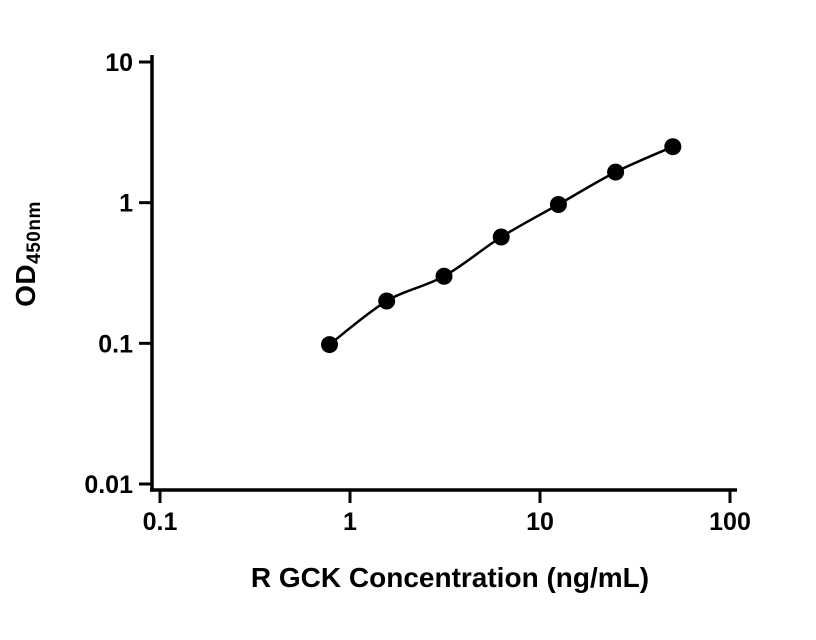 The image size is (816, 640). I want to click on y-tick-label: 10, so click(119, 63).